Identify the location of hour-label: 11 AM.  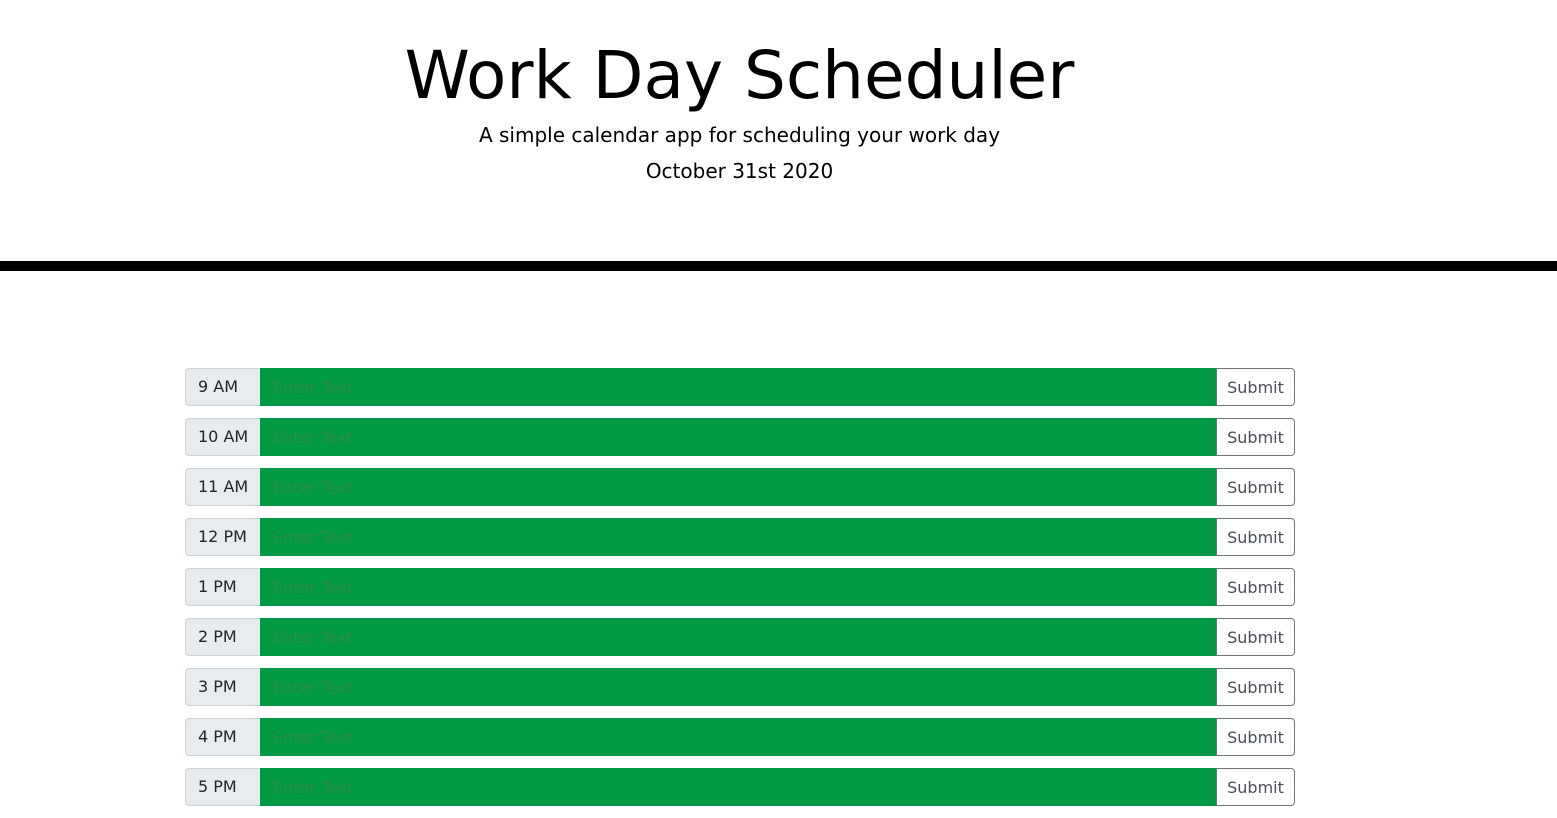
(222, 487).